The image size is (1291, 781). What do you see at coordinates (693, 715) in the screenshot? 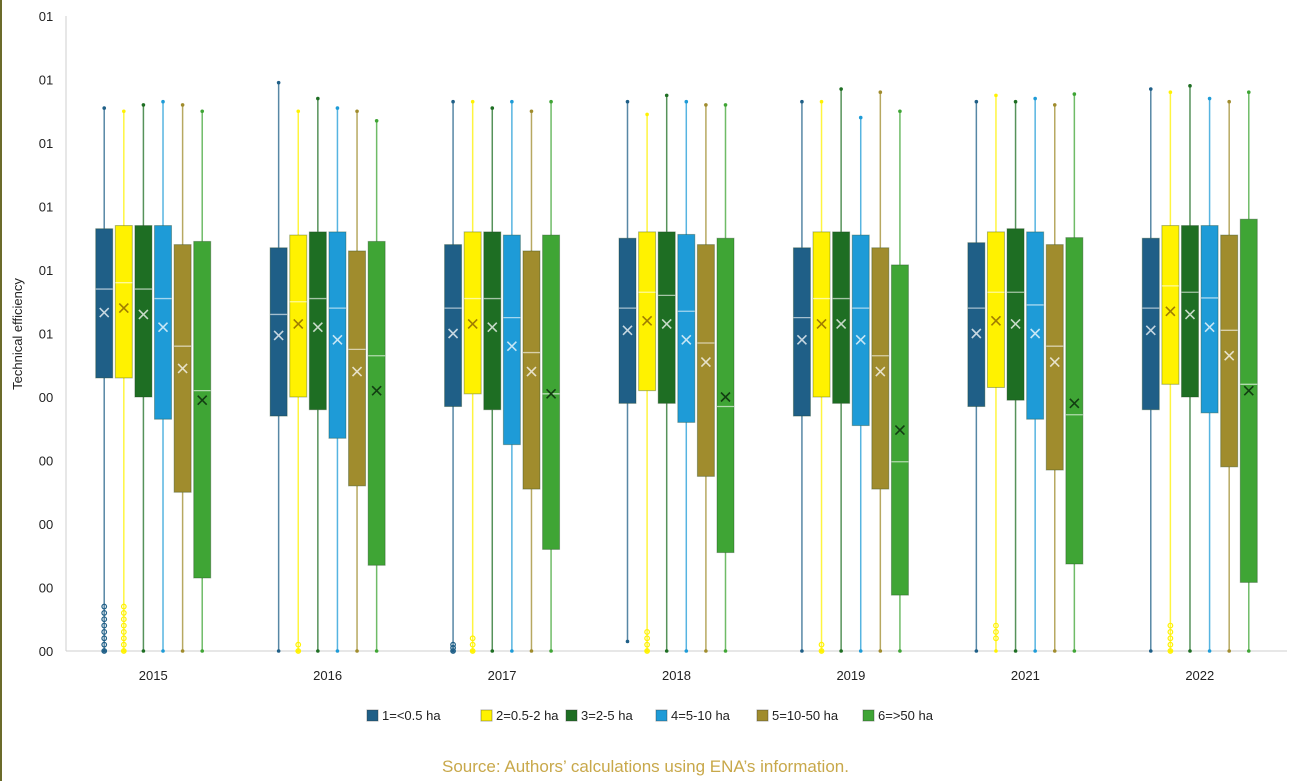
I see `legend-item-4: 4=5-10 ha` at bounding box center [693, 715].